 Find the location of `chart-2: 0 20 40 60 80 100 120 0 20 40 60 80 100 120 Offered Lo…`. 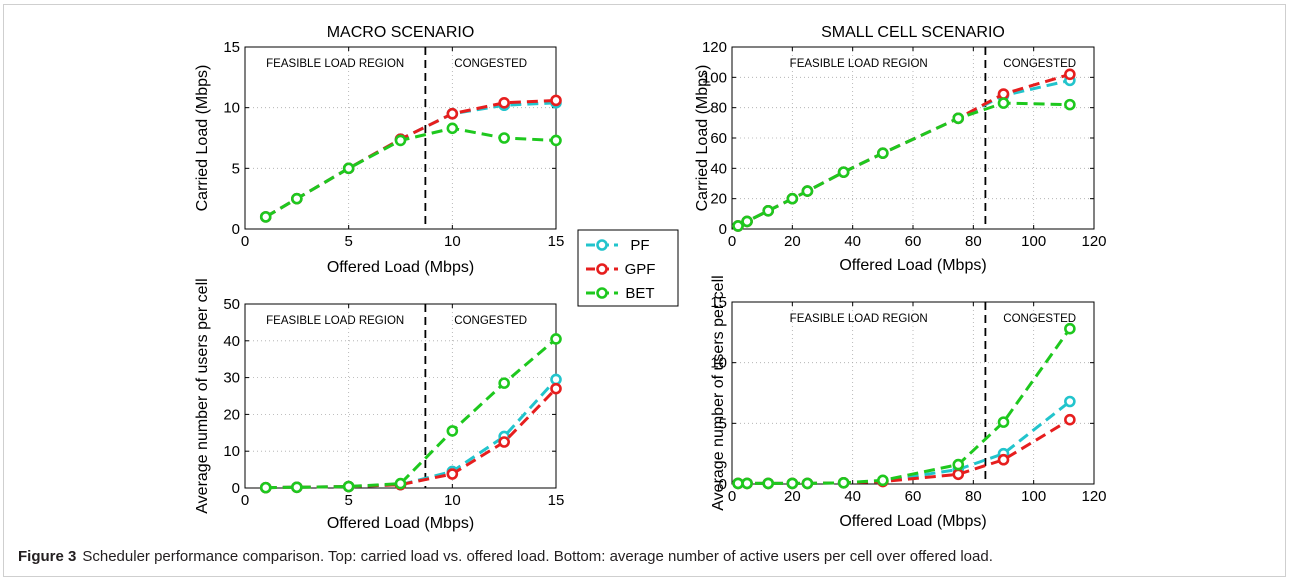

chart-2: 0 20 40 60 80 100 120 0 20 40 60 80 100 120 Offered Lo… is located at coordinates (900, 149).